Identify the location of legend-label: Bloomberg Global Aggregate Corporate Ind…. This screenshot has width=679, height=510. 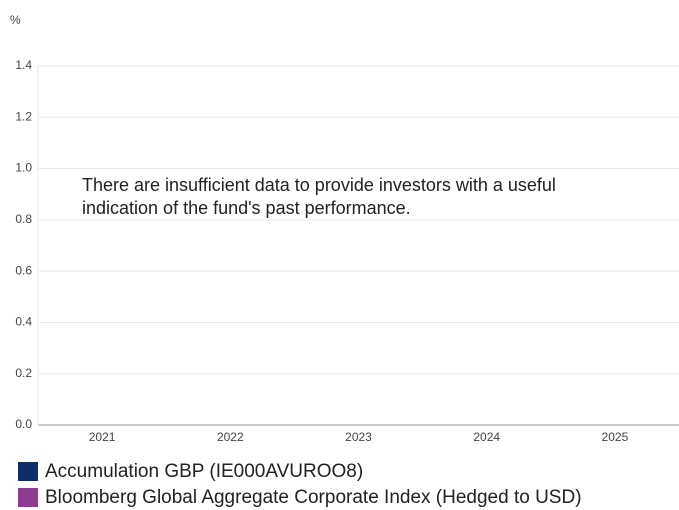
(313, 497).